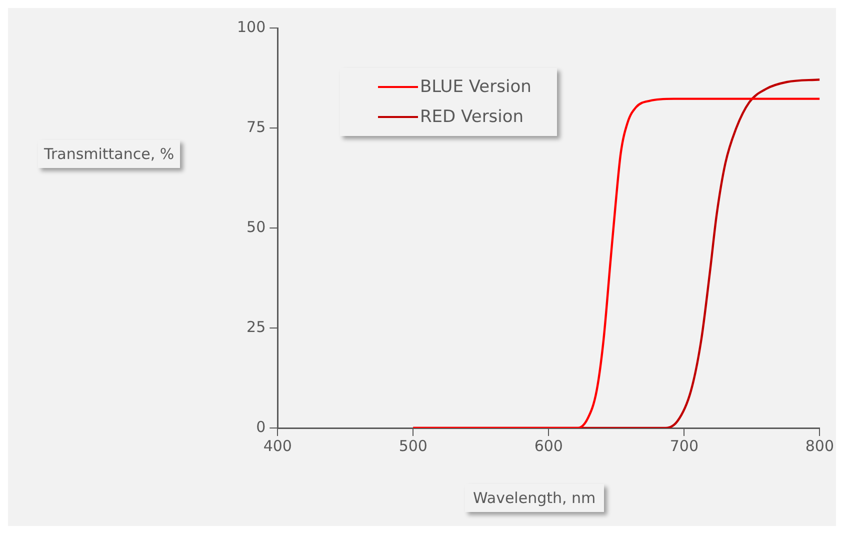 Image resolution: width=844 pixels, height=534 pixels. Describe the element at coordinates (819, 445) in the screenshot. I see `x-tick-label: 800` at that location.